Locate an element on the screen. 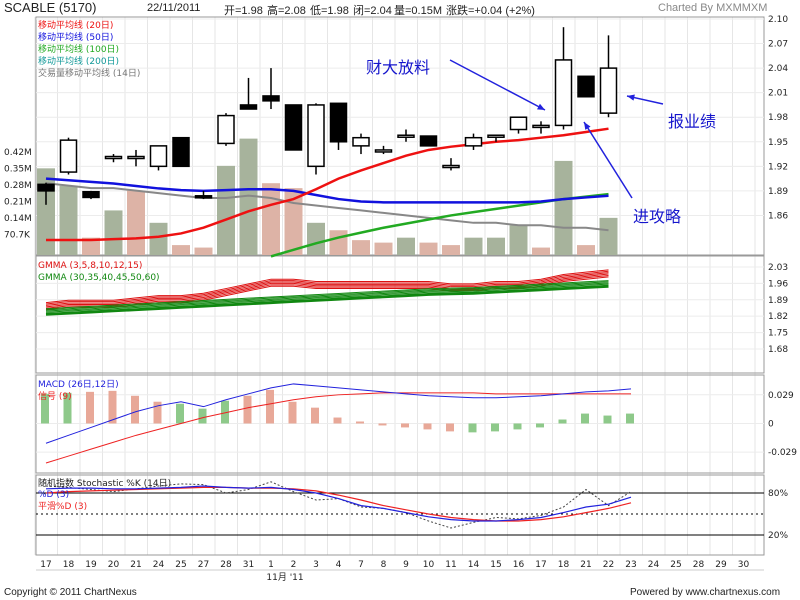  volume-tick-label: 0.35M is located at coordinates (18, 170).